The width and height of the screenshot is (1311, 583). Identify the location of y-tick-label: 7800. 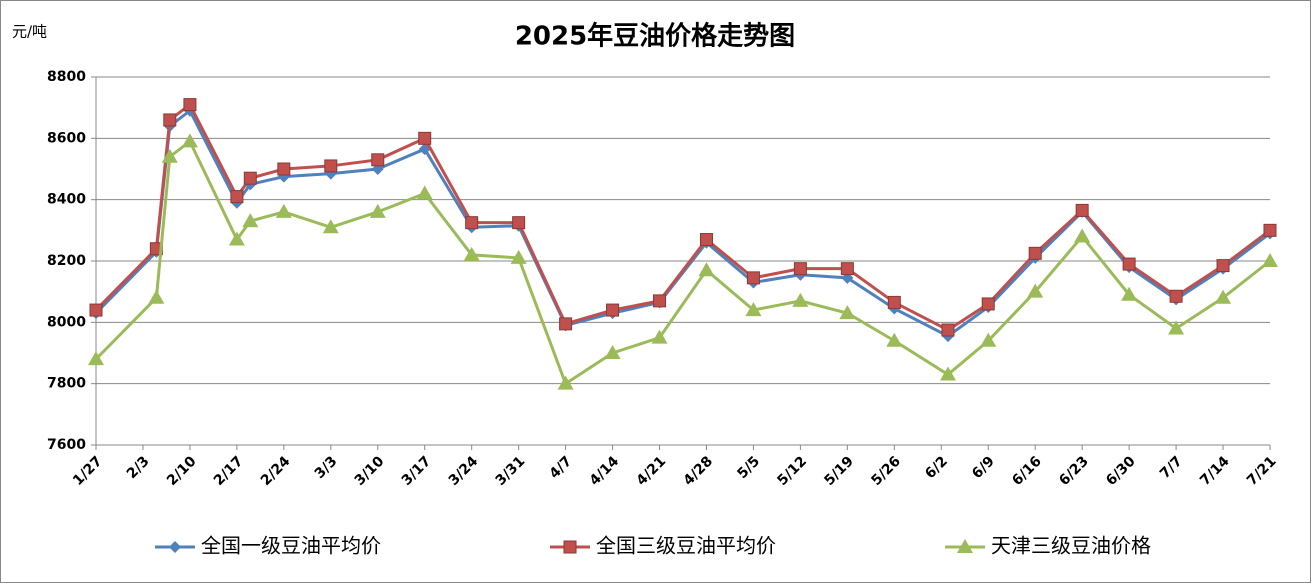
(66, 384).